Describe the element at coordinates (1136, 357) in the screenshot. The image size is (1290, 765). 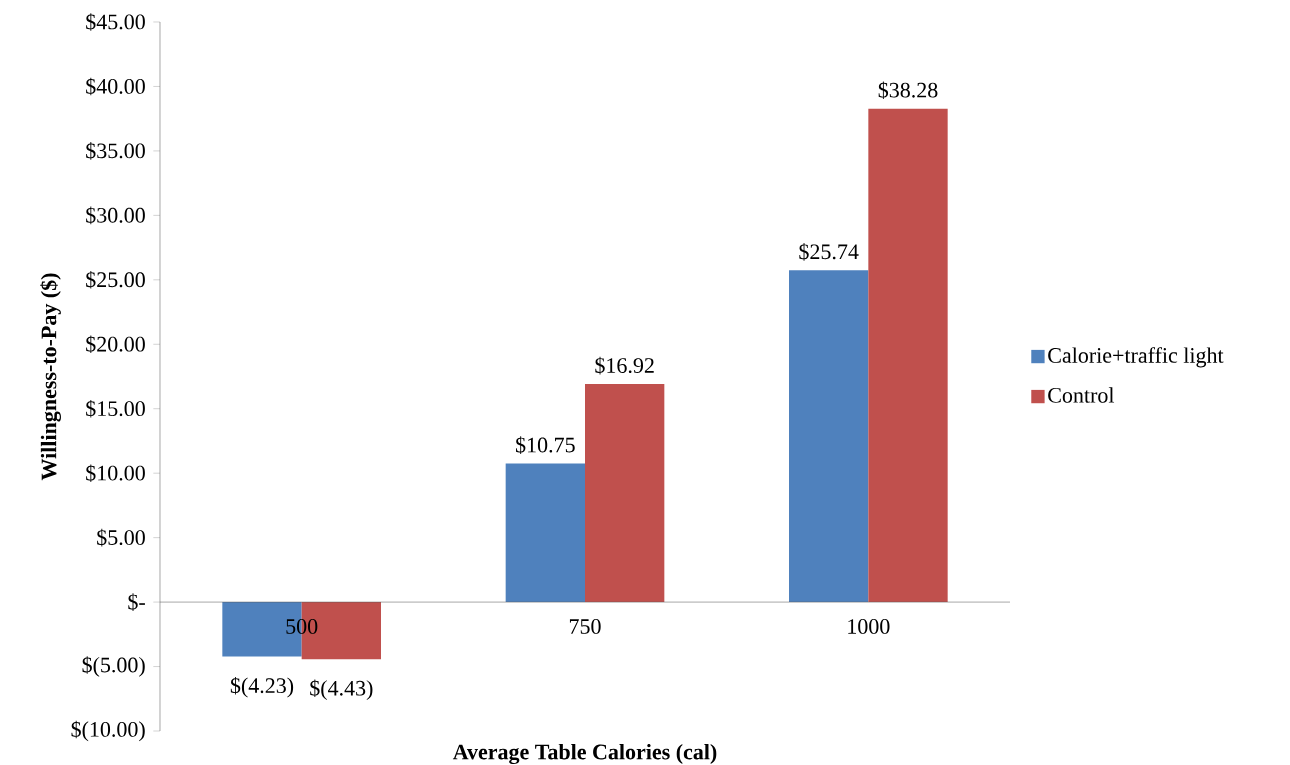
I see `legend-label: Calorie+traffic light` at that location.